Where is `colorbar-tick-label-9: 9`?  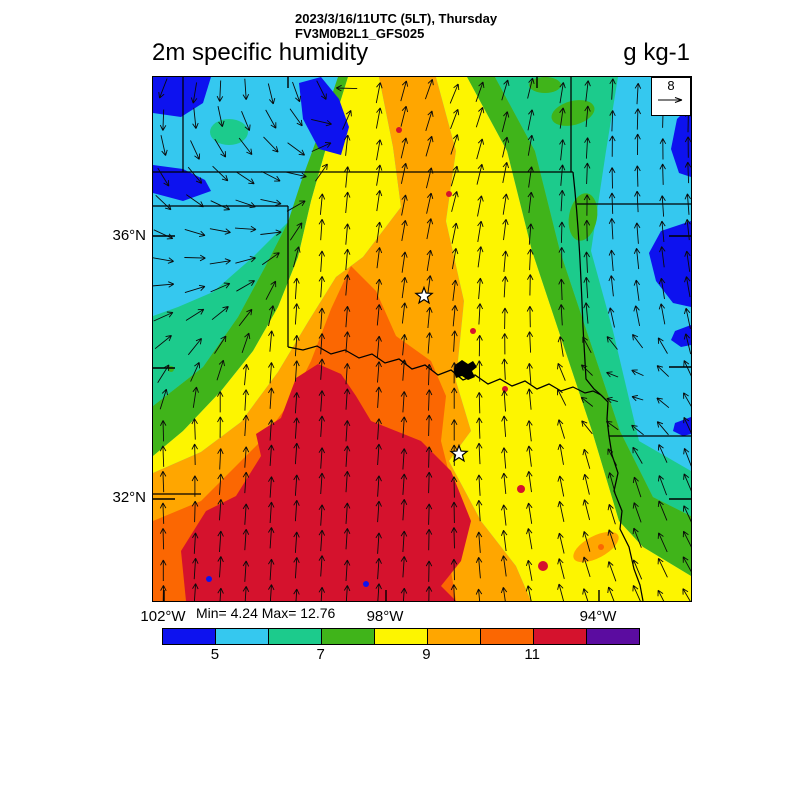
colorbar-tick-label-9: 9 is located at coordinates (426, 654).